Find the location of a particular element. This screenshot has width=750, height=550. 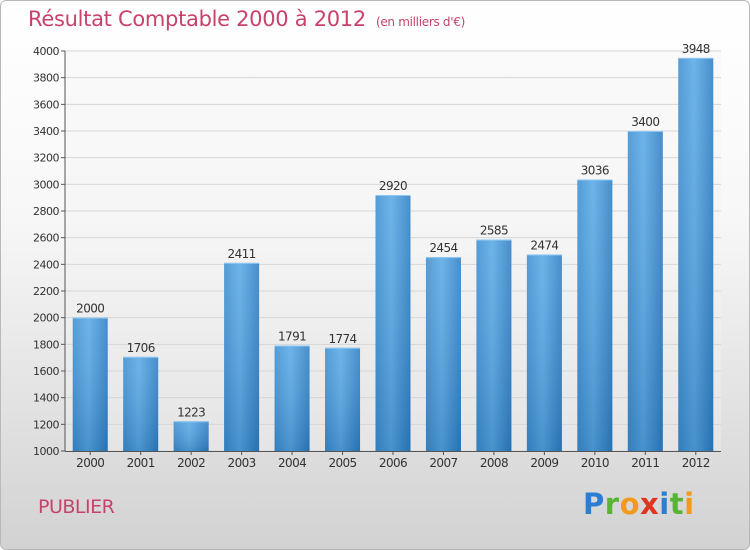

bar-value-label: 3400 is located at coordinates (645, 122).